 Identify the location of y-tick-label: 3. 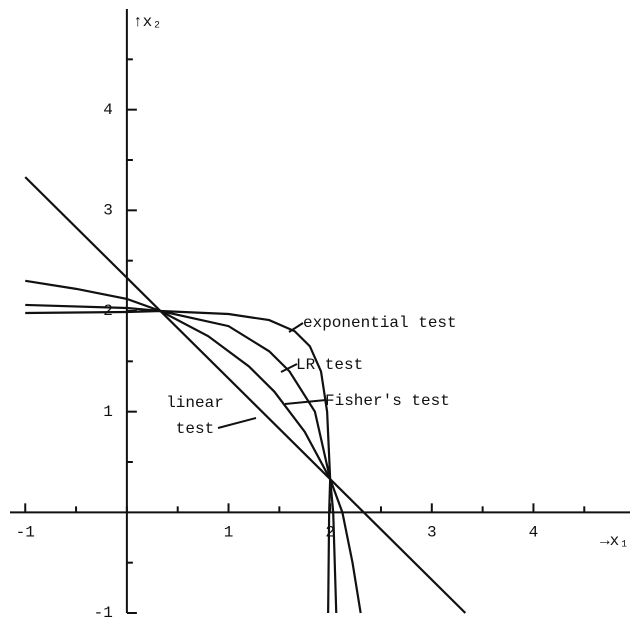
(108, 211).